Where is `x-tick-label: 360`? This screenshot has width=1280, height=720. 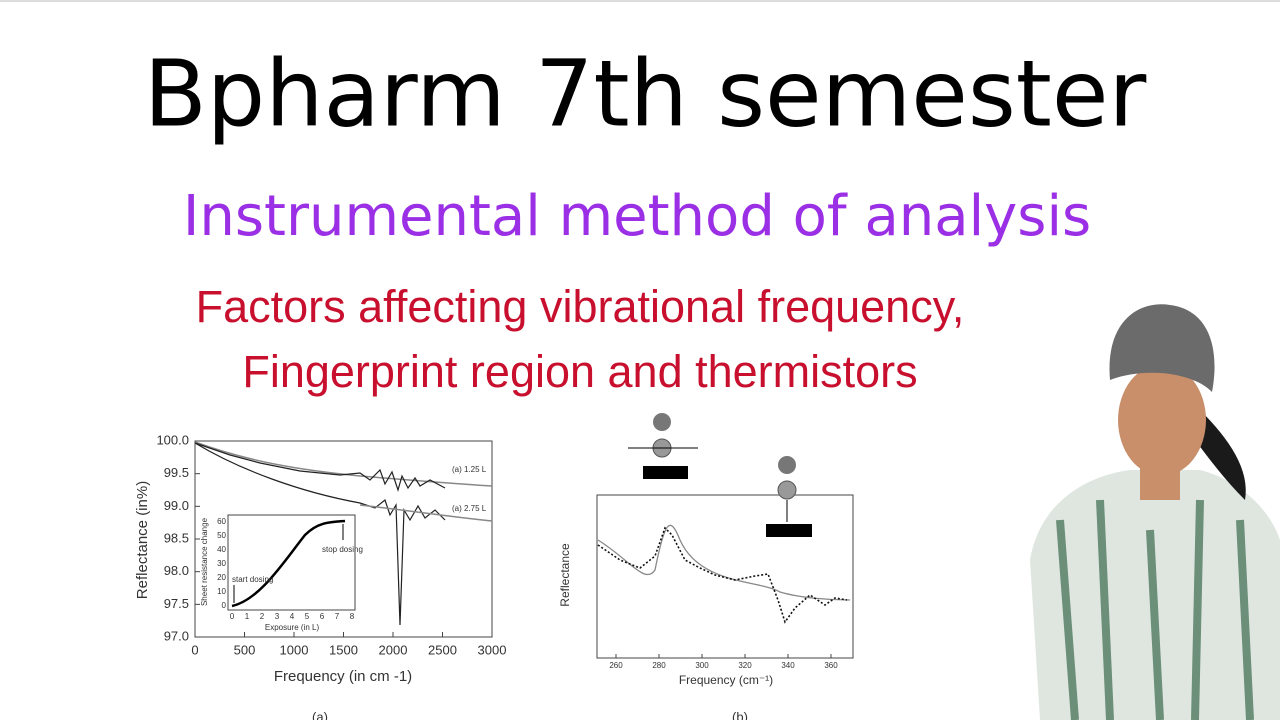 x-tick-label: 360 is located at coordinates (831, 665).